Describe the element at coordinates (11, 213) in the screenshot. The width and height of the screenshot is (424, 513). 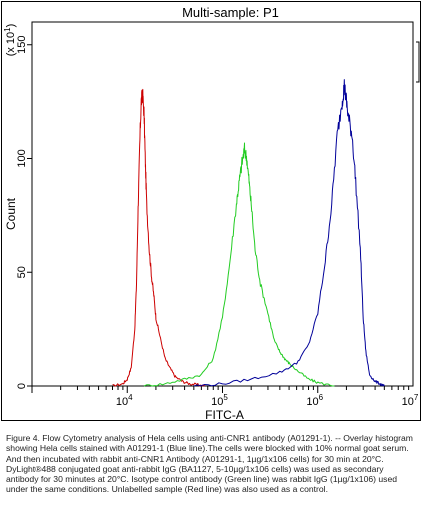
I see `y-axis-title: Count` at that location.